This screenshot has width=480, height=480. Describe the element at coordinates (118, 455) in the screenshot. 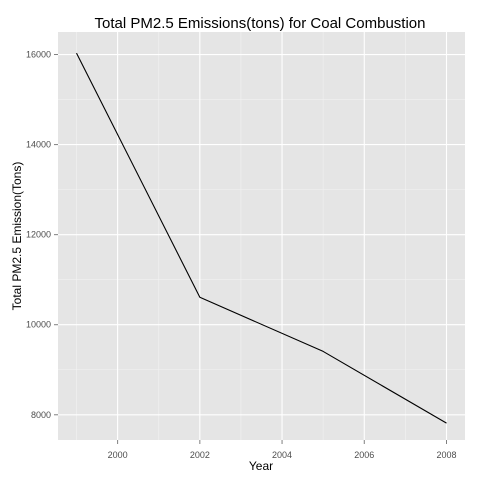

I see `x-tick-label: 2000` at that location.